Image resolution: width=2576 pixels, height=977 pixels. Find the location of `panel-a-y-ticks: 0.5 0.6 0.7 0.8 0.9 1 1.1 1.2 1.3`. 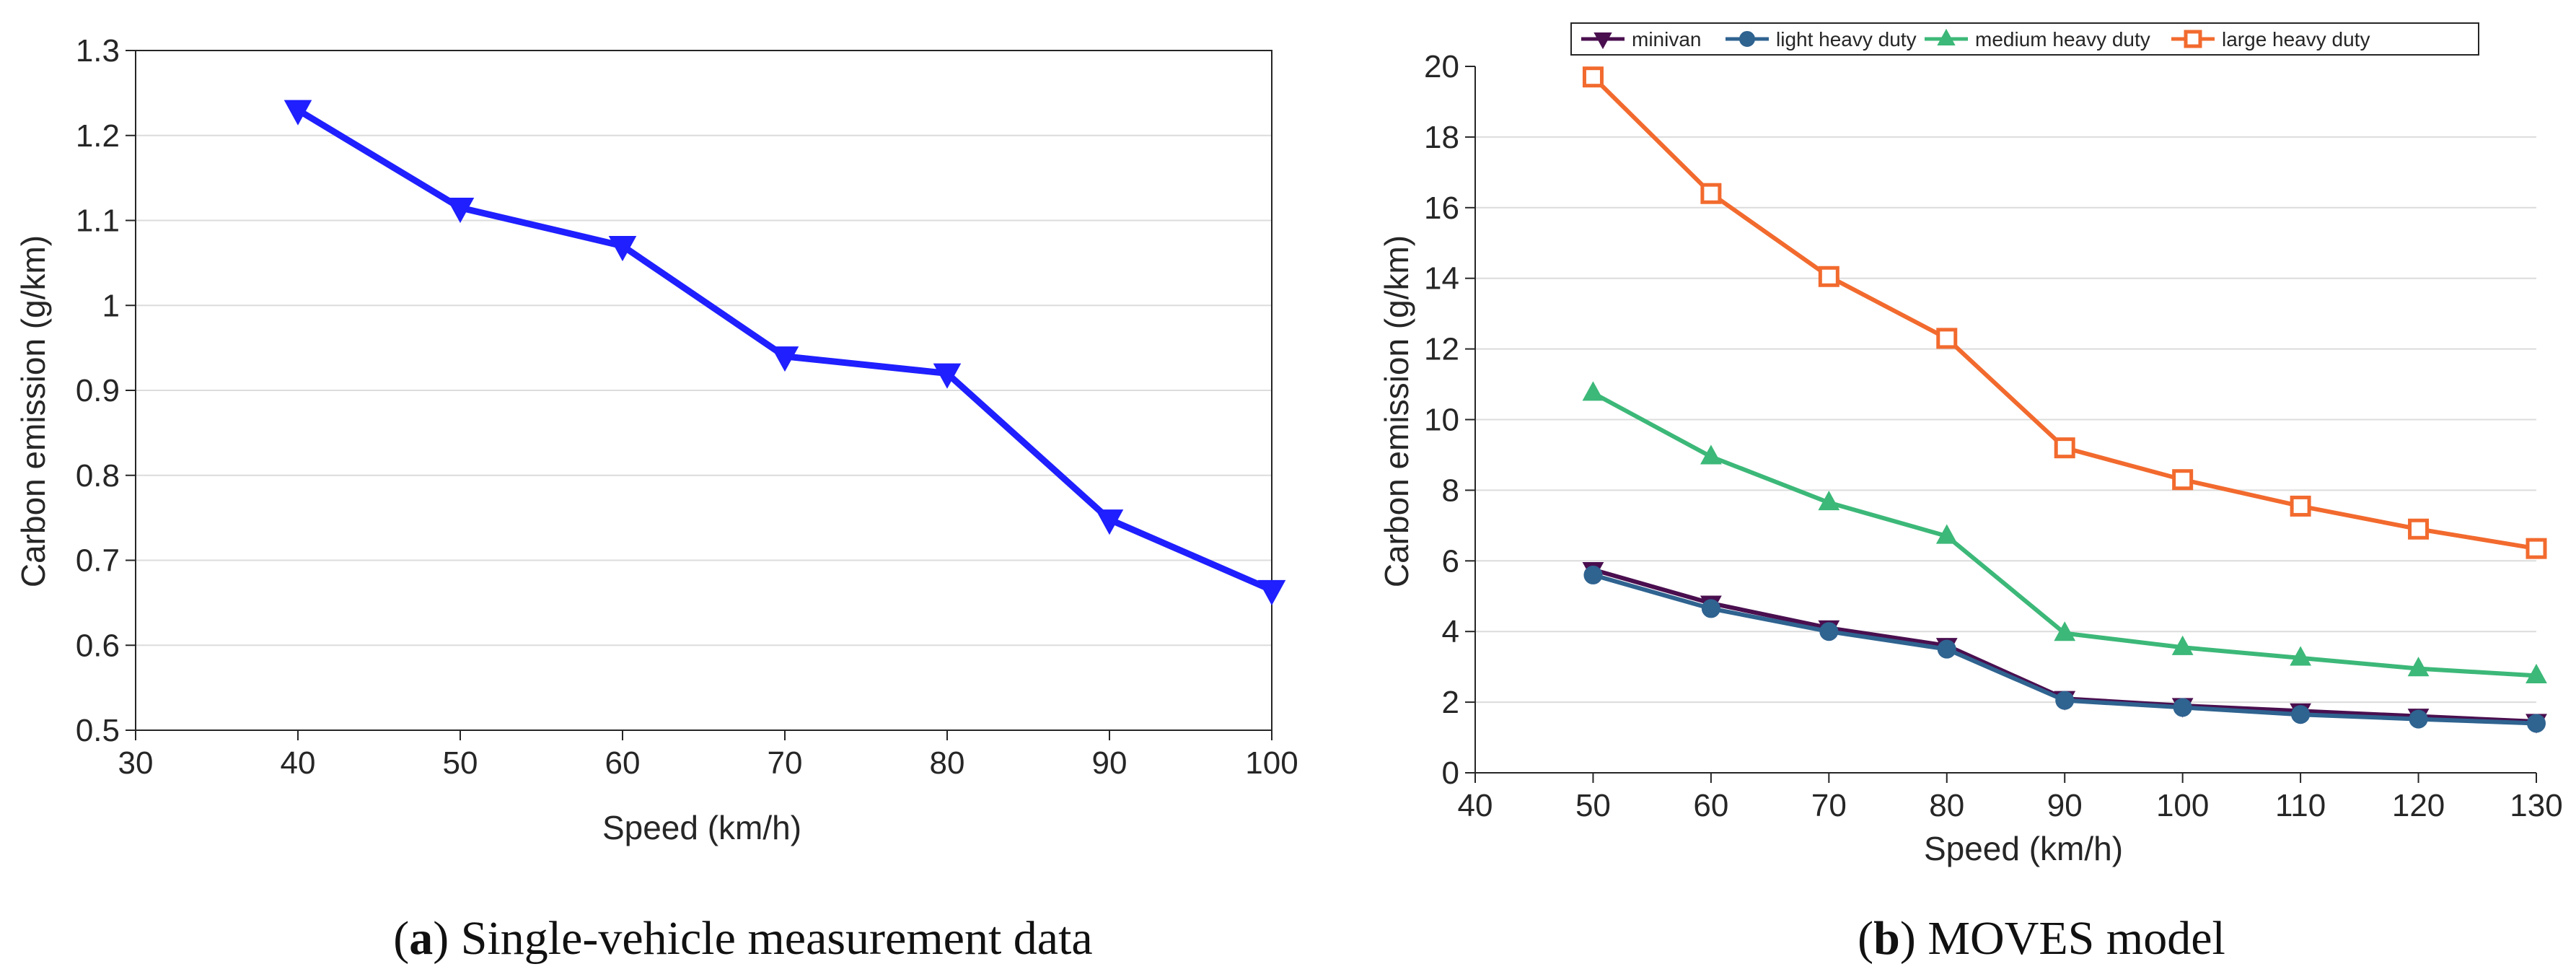

panel-a-y-ticks: 0.5 0.6 0.7 0.8 0.9 1 1.1 1.2 1.3 is located at coordinates (106, 391).